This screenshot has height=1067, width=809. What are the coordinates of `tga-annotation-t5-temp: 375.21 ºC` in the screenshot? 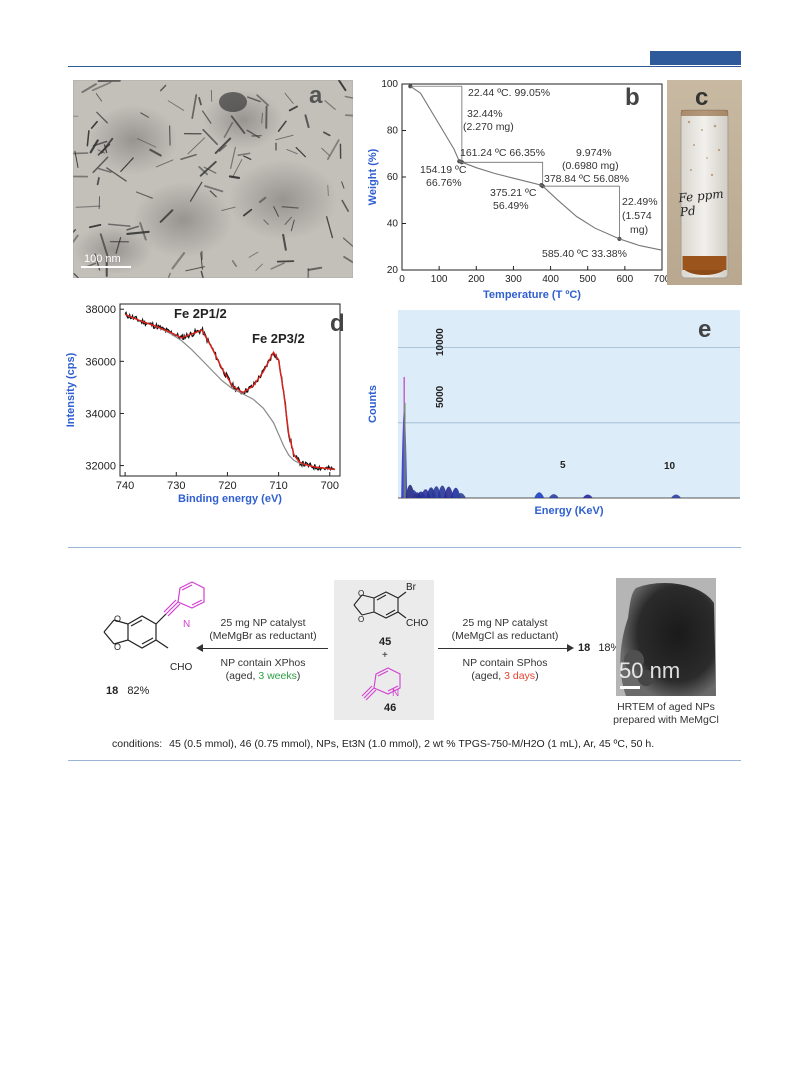 It's located at (513, 193).